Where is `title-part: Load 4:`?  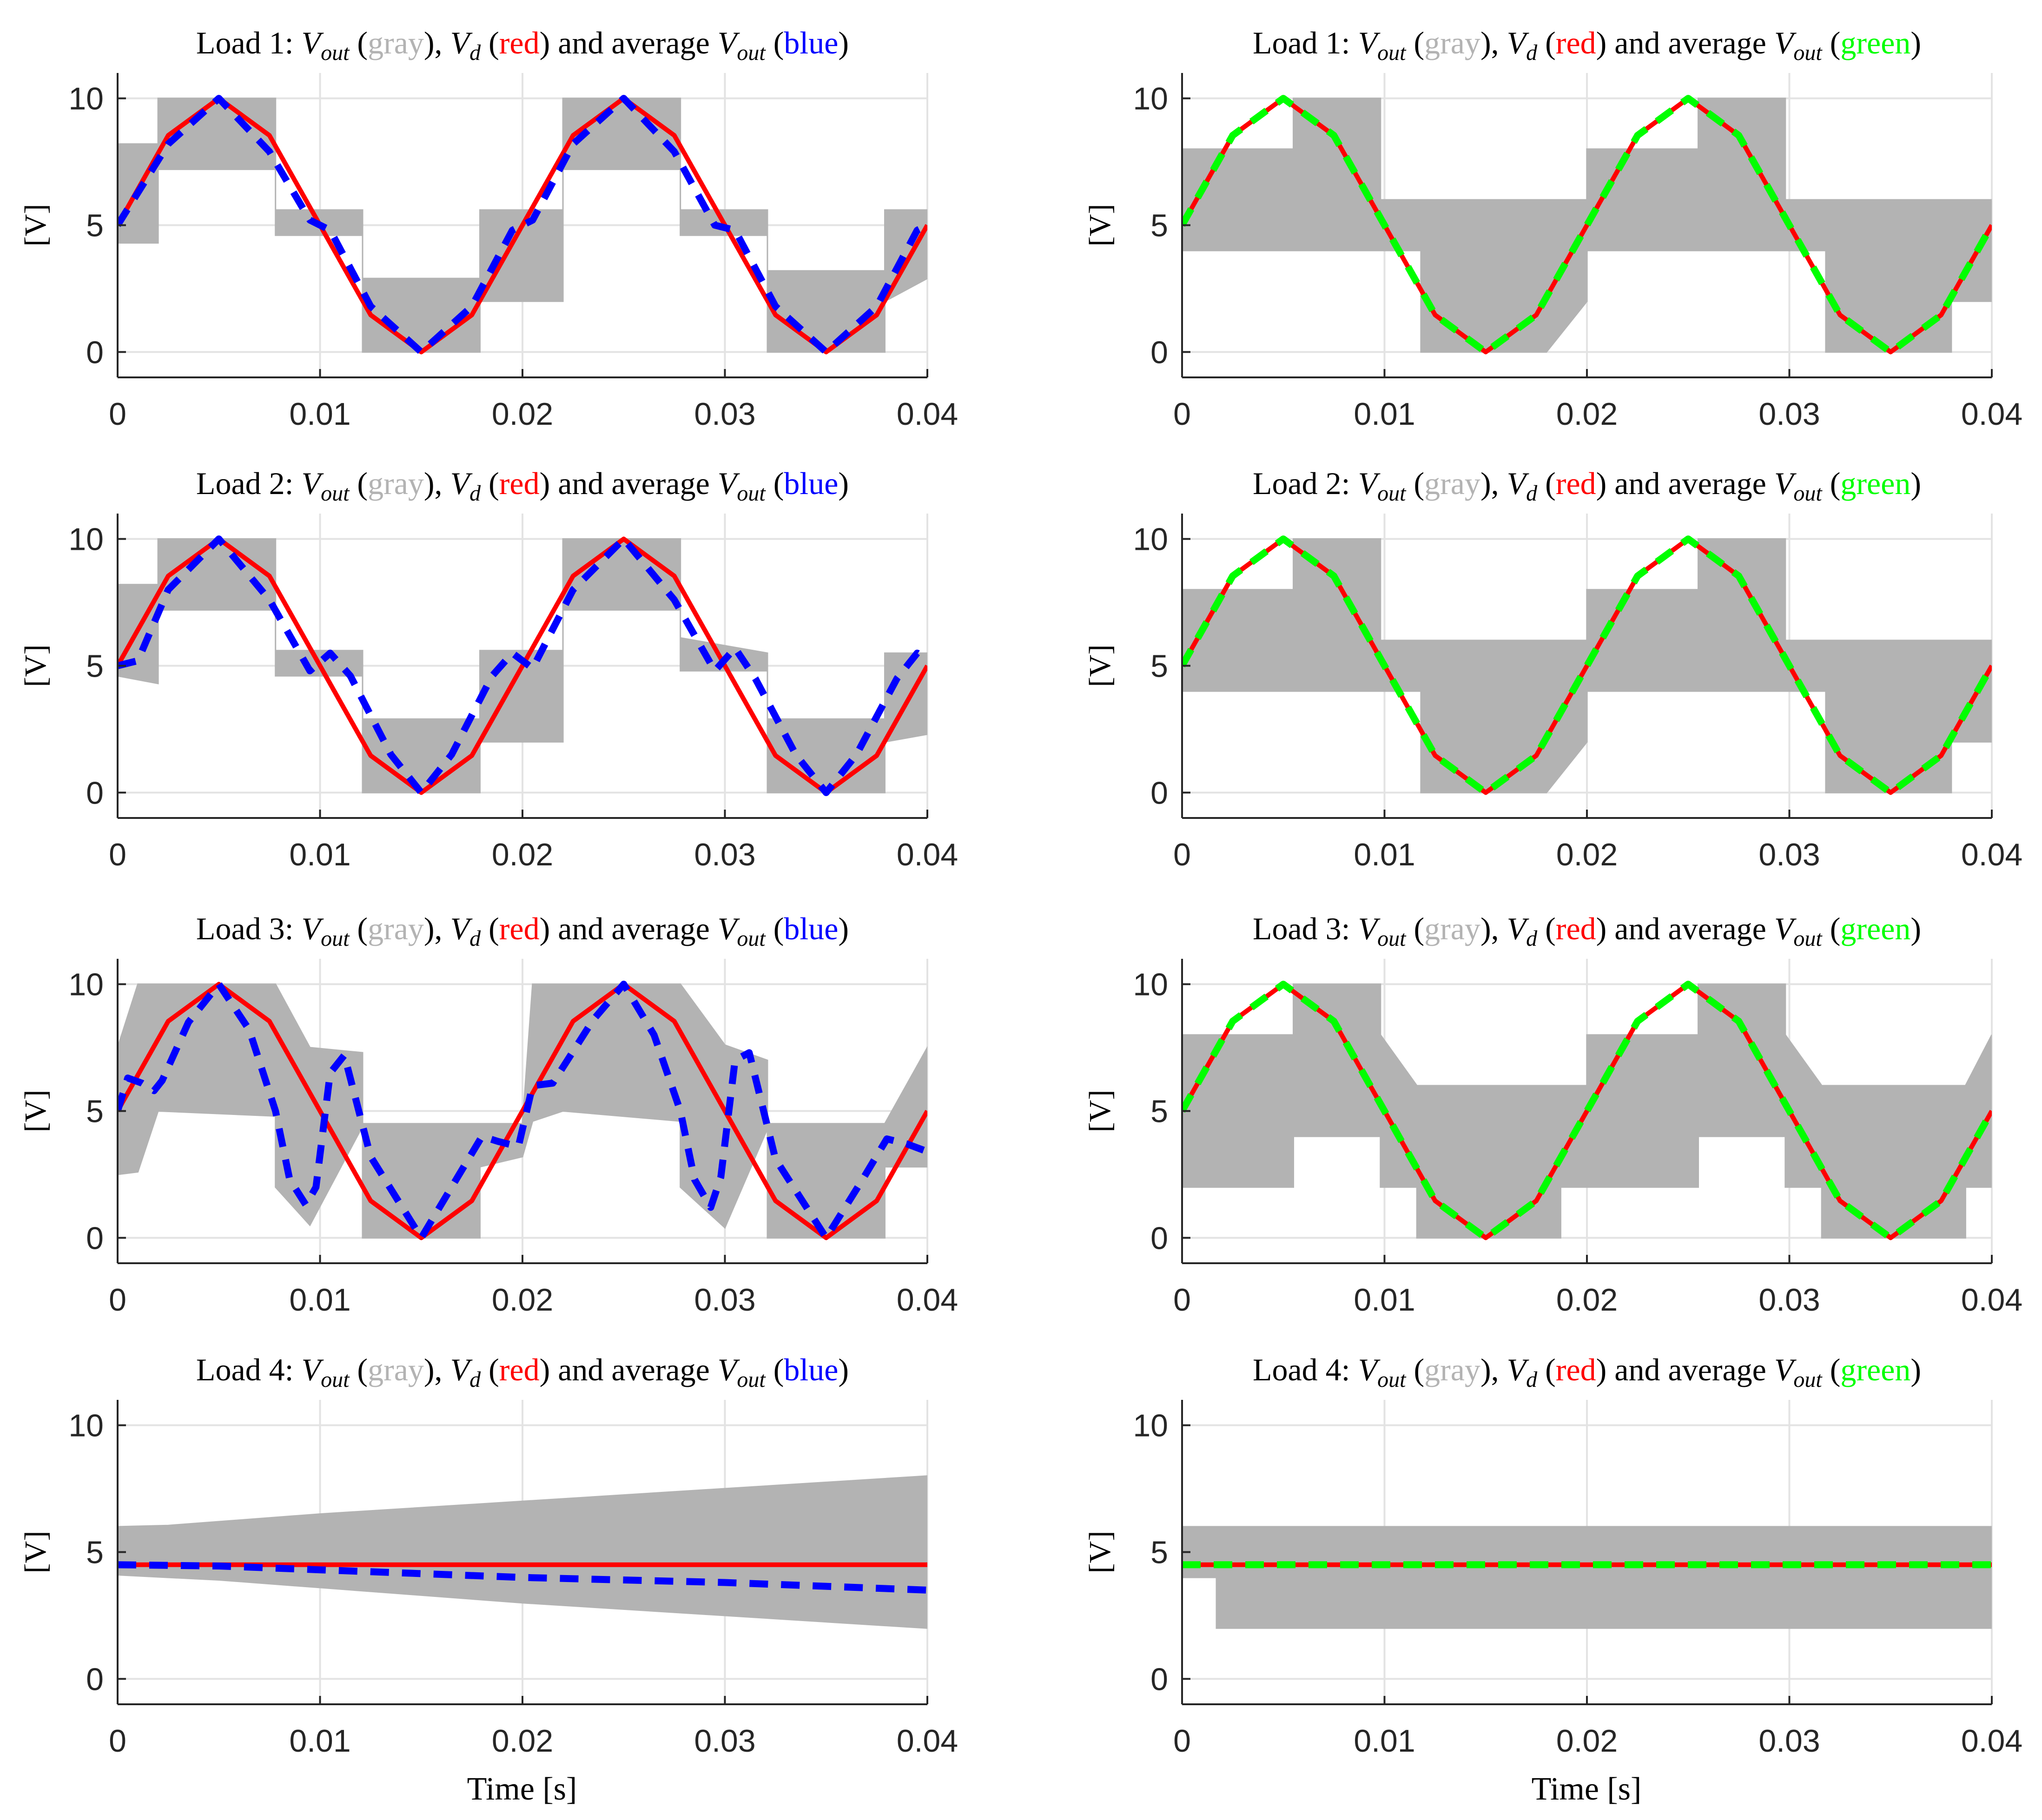
title-part: Load 4: is located at coordinates (249, 1369).